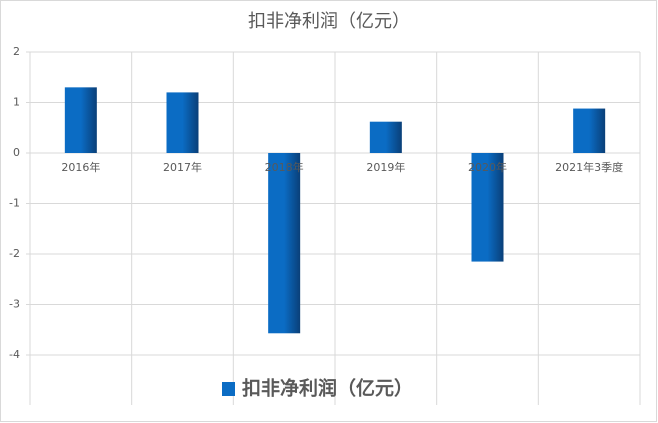 The height and width of the screenshot is (423, 658). What do you see at coordinates (327, 388) in the screenshot?
I see `legend-label: 扣非净利润（亿元）` at bounding box center [327, 388].